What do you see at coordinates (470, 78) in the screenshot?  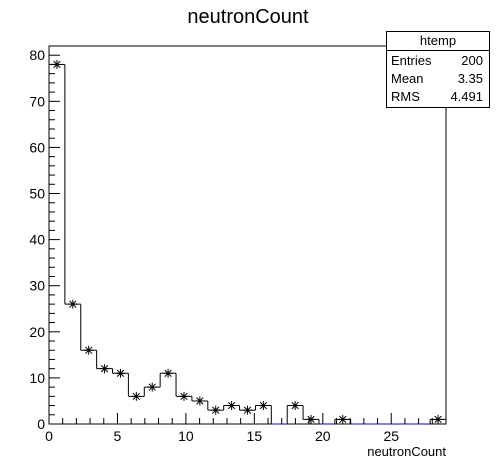 I see `stats-value: 3.35` at bounding box center [470, 78].